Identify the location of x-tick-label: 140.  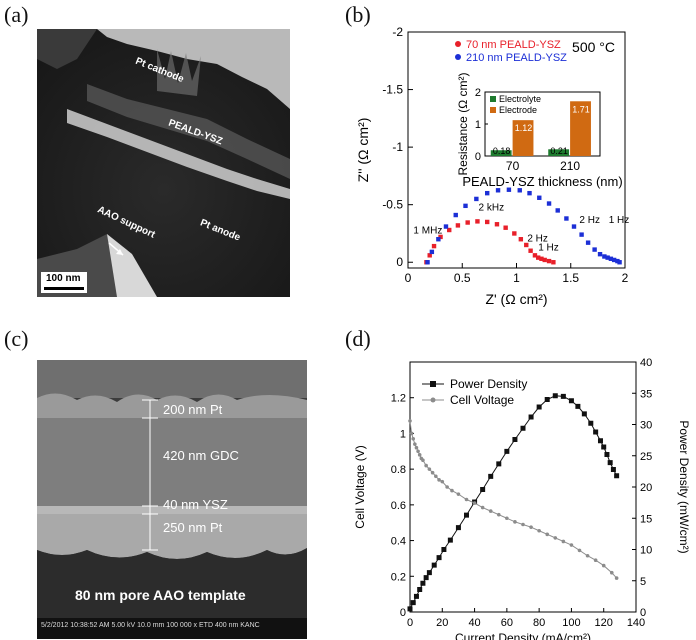
(636, 623).